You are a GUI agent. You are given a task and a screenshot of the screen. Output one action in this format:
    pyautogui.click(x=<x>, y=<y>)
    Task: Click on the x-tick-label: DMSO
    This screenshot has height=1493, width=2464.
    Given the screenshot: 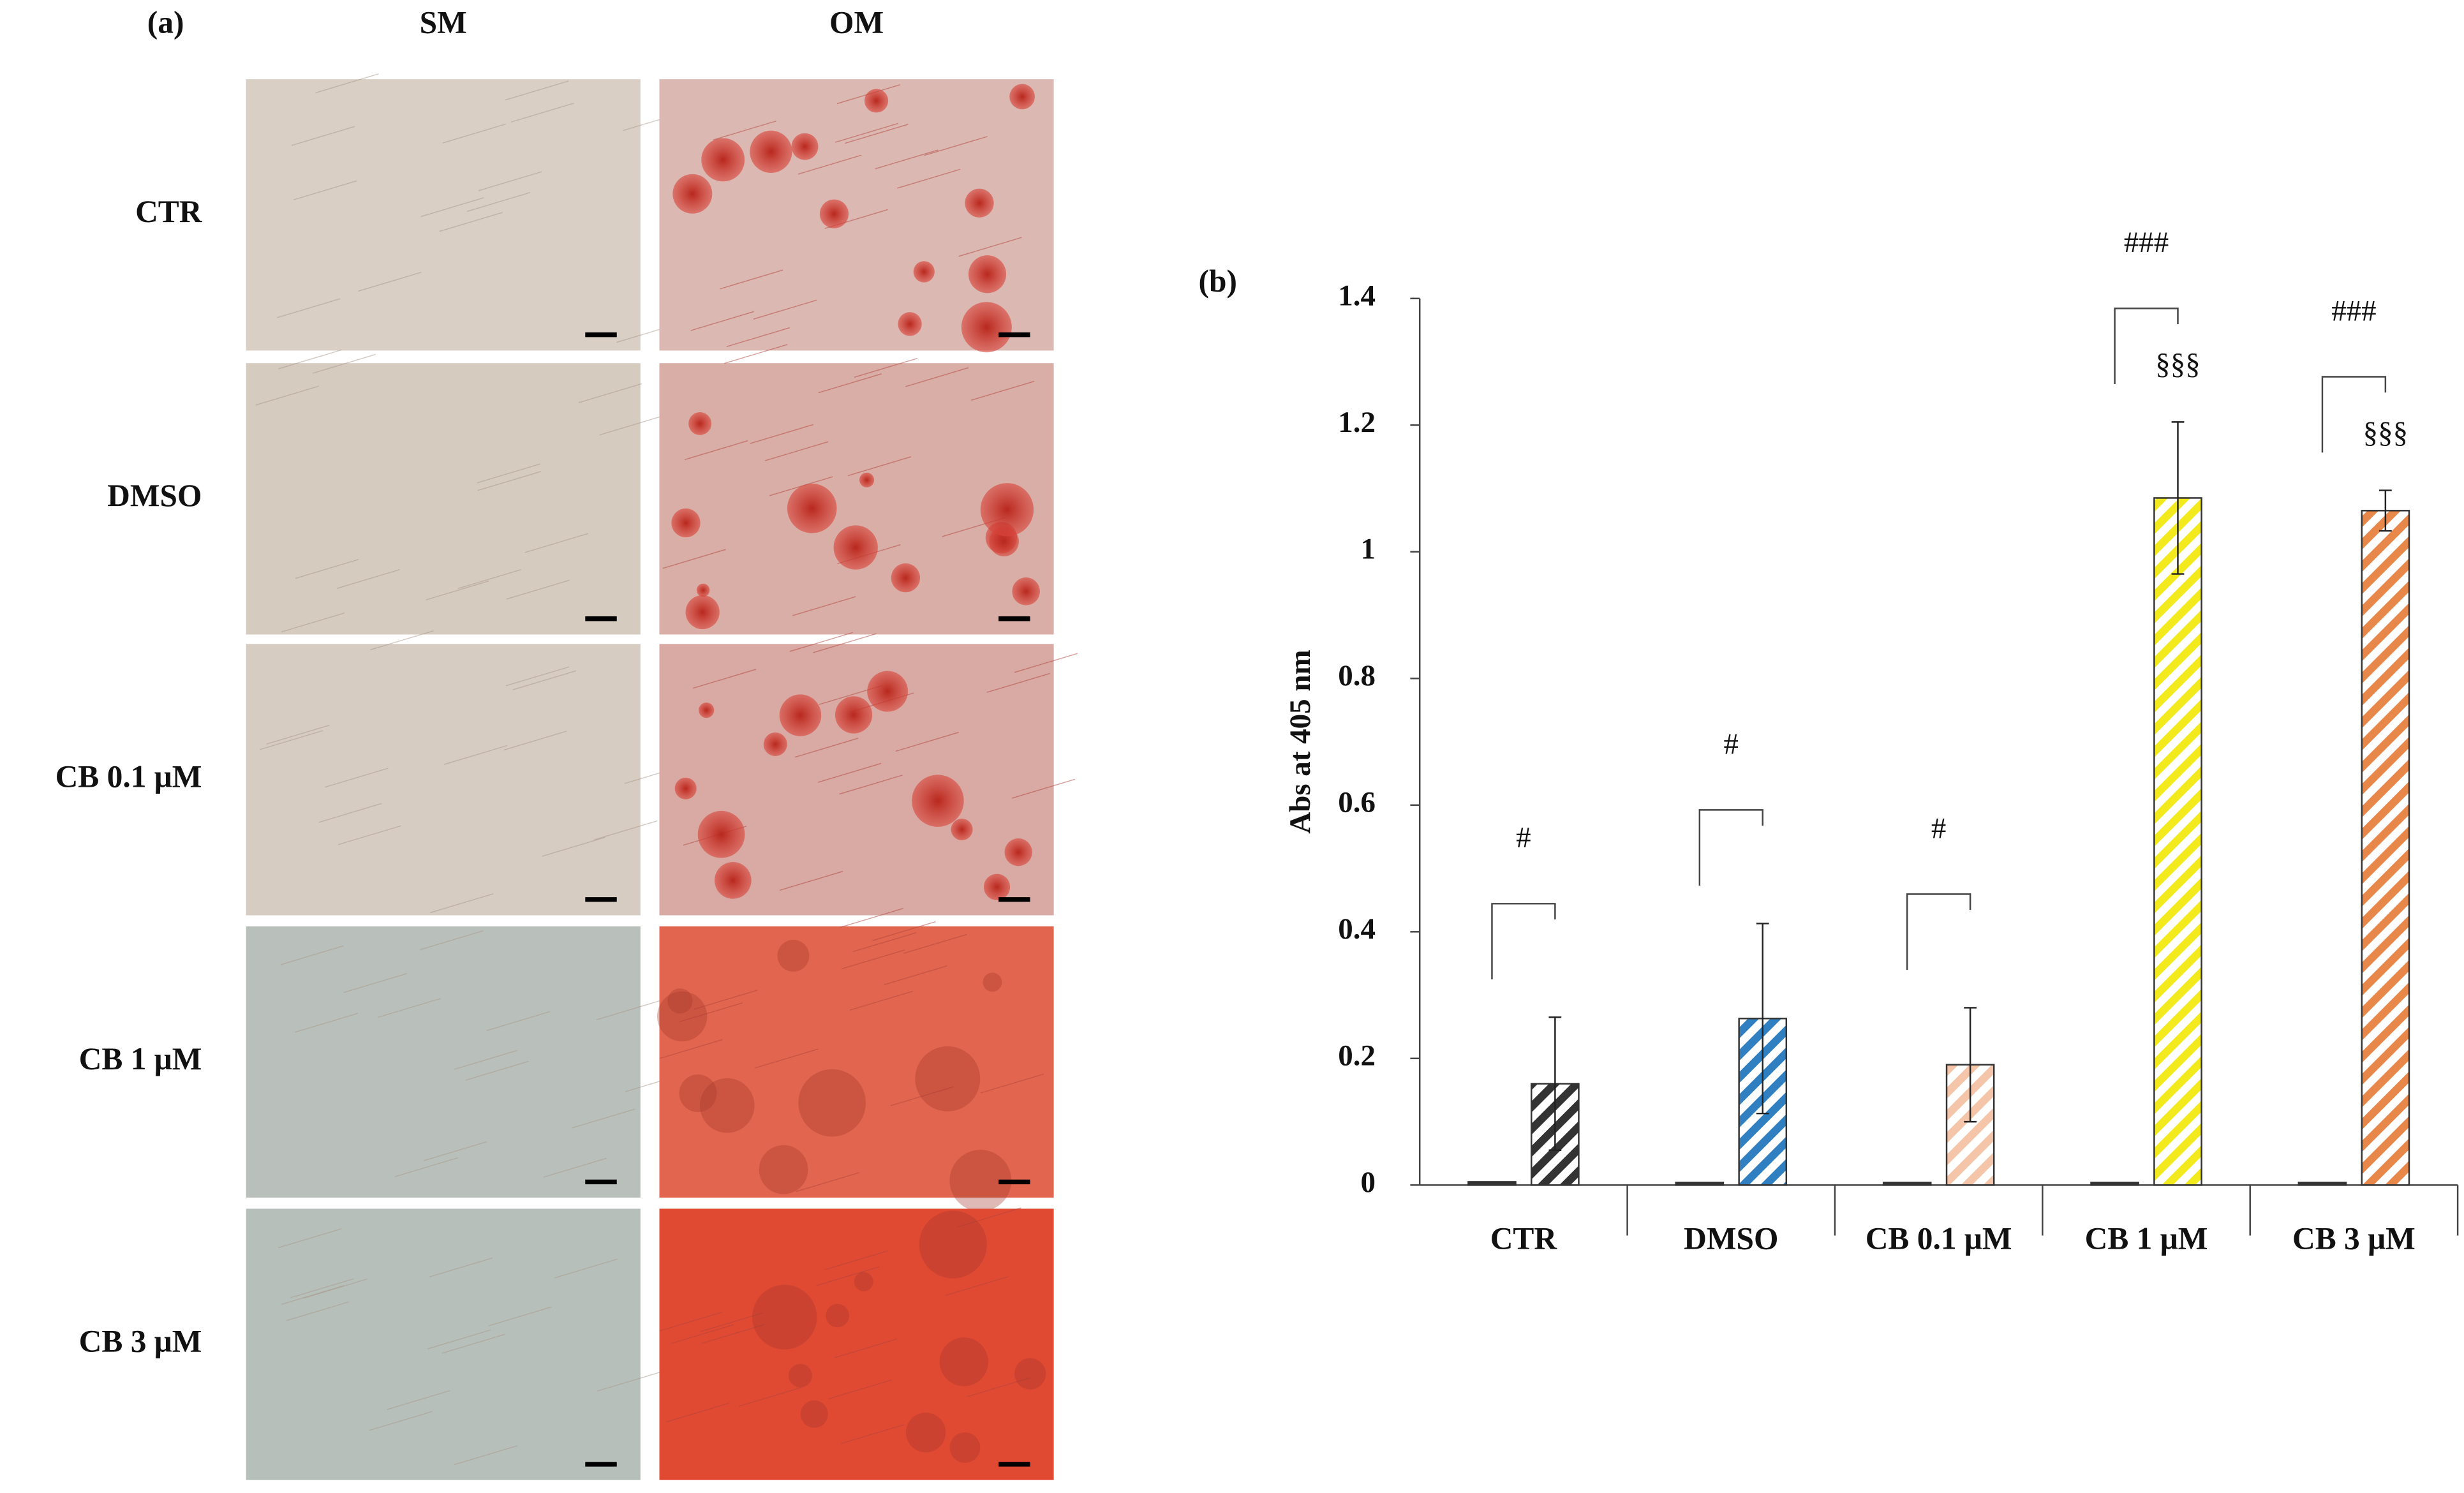 What is the action you would take?
    pyautogui.click(x=1731, y=1238)
    